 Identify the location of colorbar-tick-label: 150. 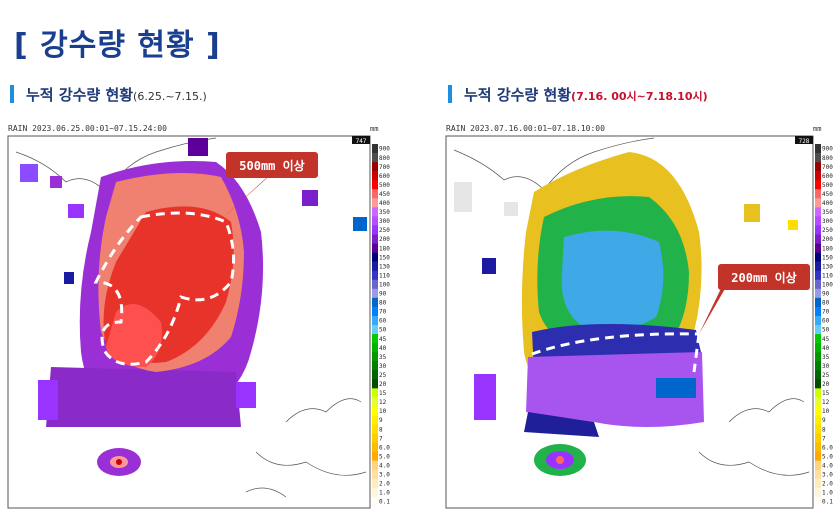
(827, 257).